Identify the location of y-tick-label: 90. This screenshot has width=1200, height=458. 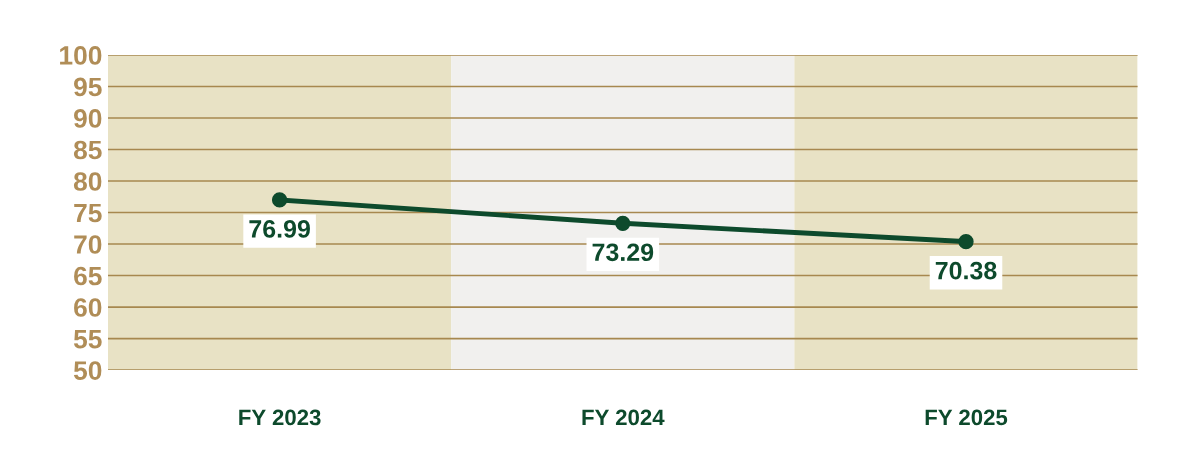
(88, 118).